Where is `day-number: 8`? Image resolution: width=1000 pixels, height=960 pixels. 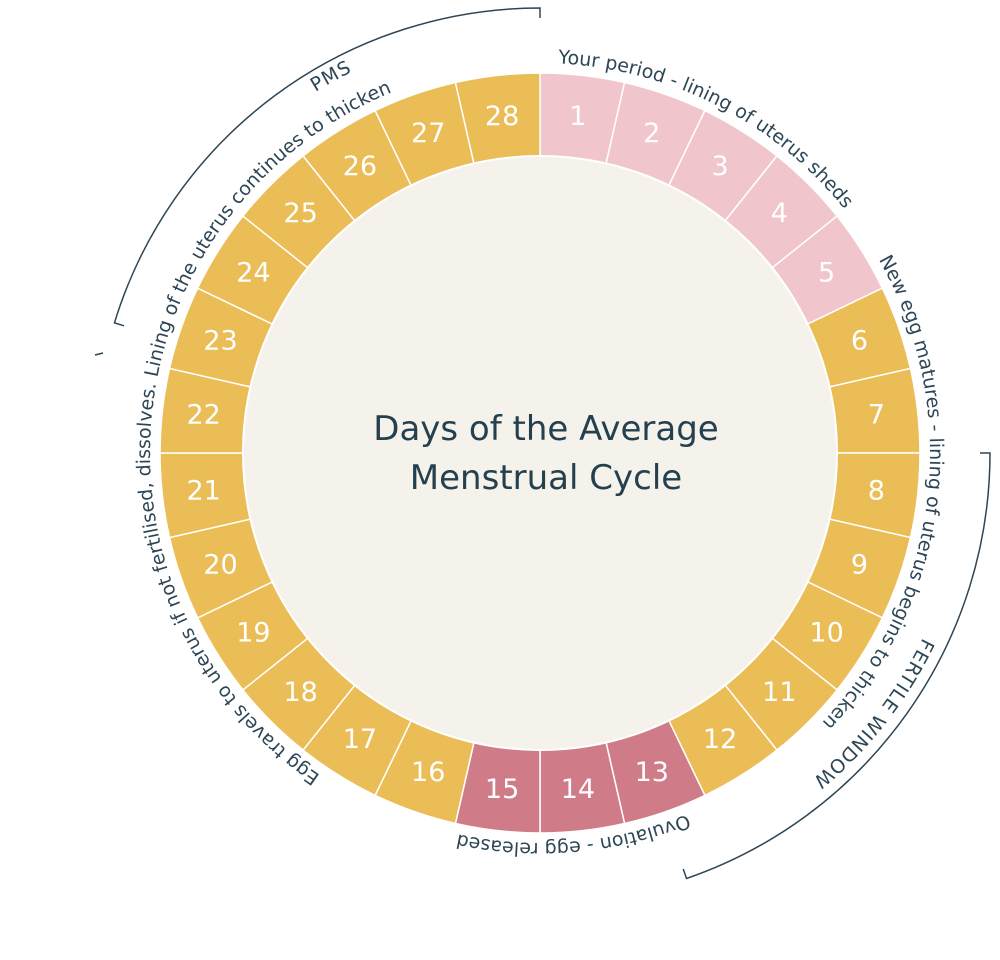
day-number: 8 is located at coordinates (876, 490).